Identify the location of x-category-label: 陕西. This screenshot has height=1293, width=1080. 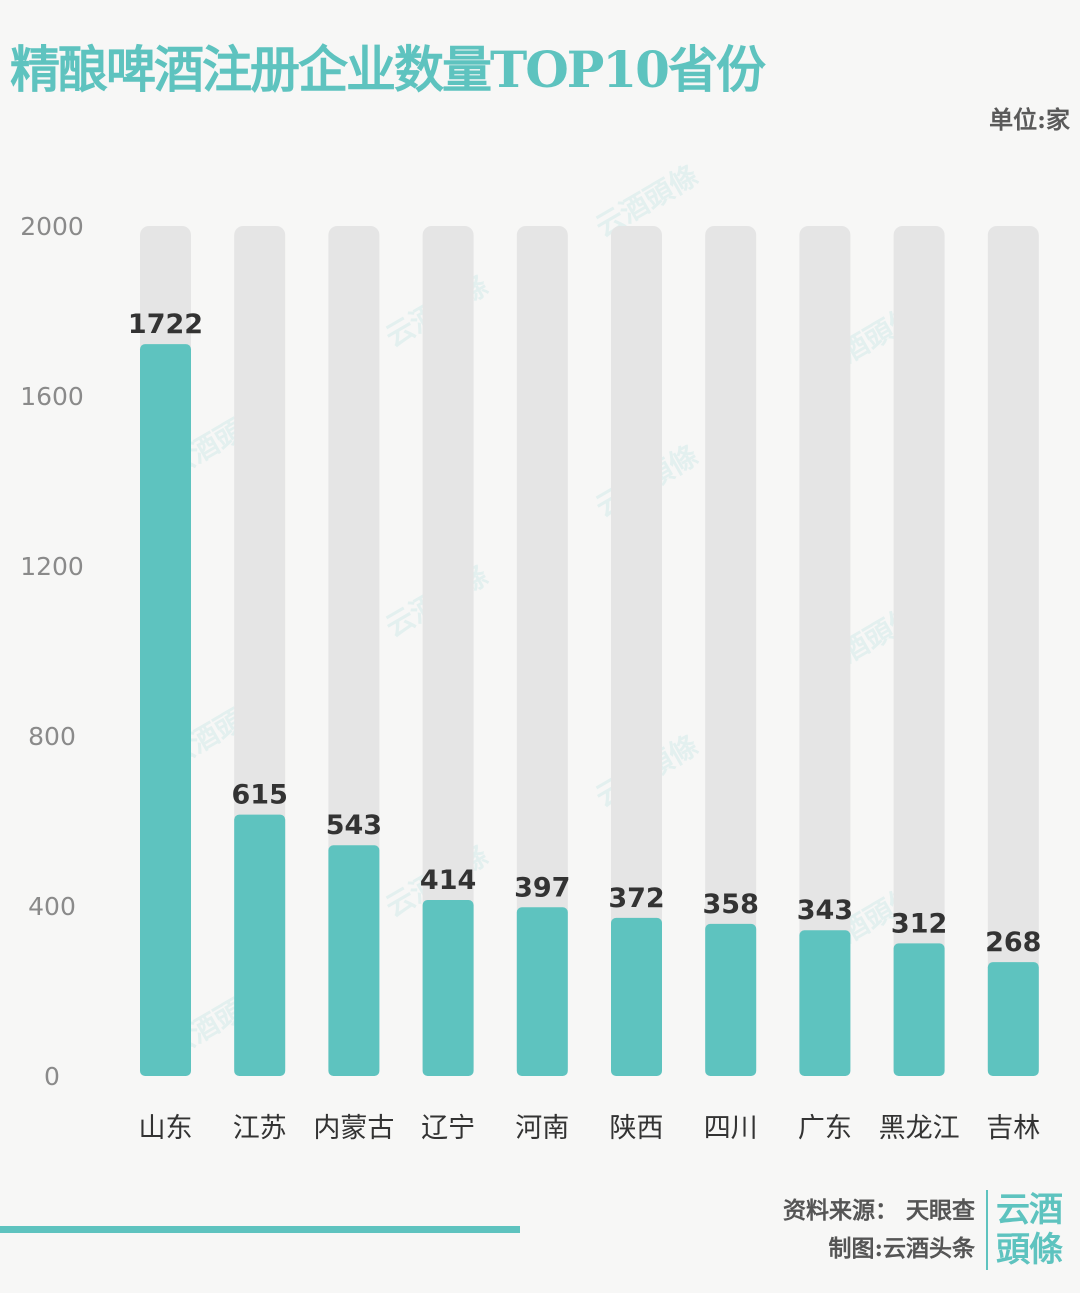
(637, 1128).